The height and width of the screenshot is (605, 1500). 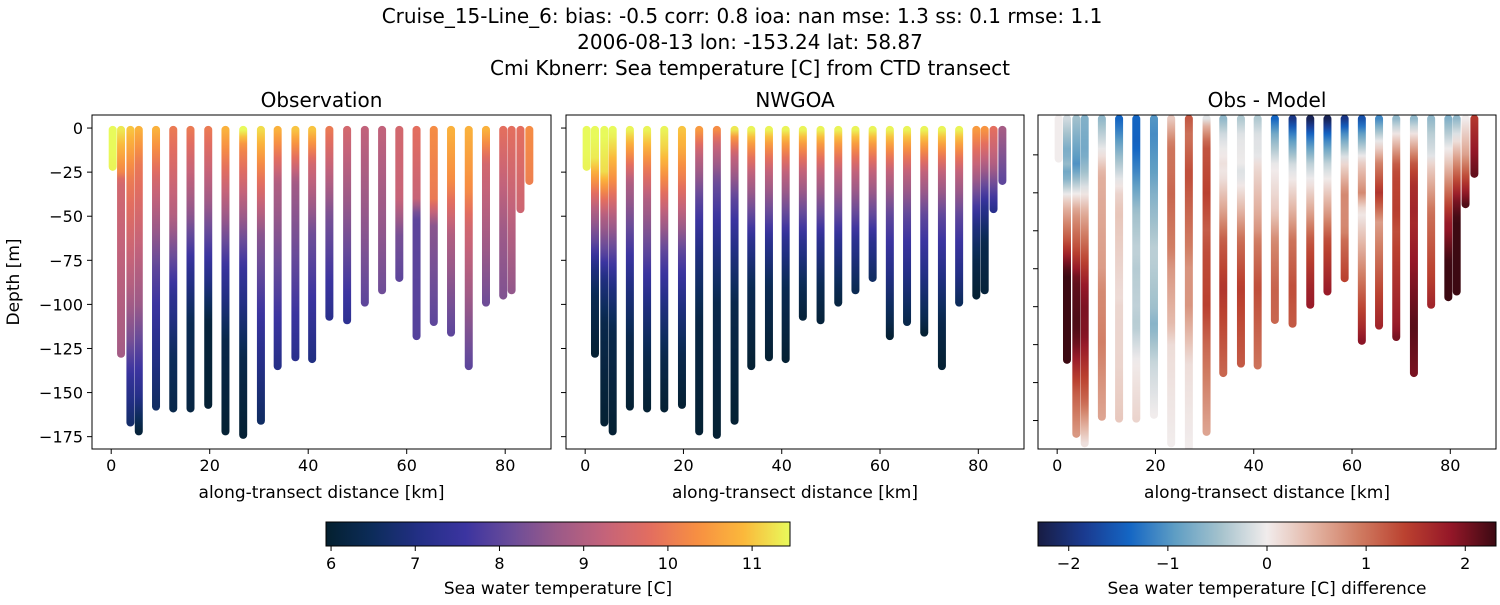 I want to click on y-tick-label: −75, so click(x=66, y=260).